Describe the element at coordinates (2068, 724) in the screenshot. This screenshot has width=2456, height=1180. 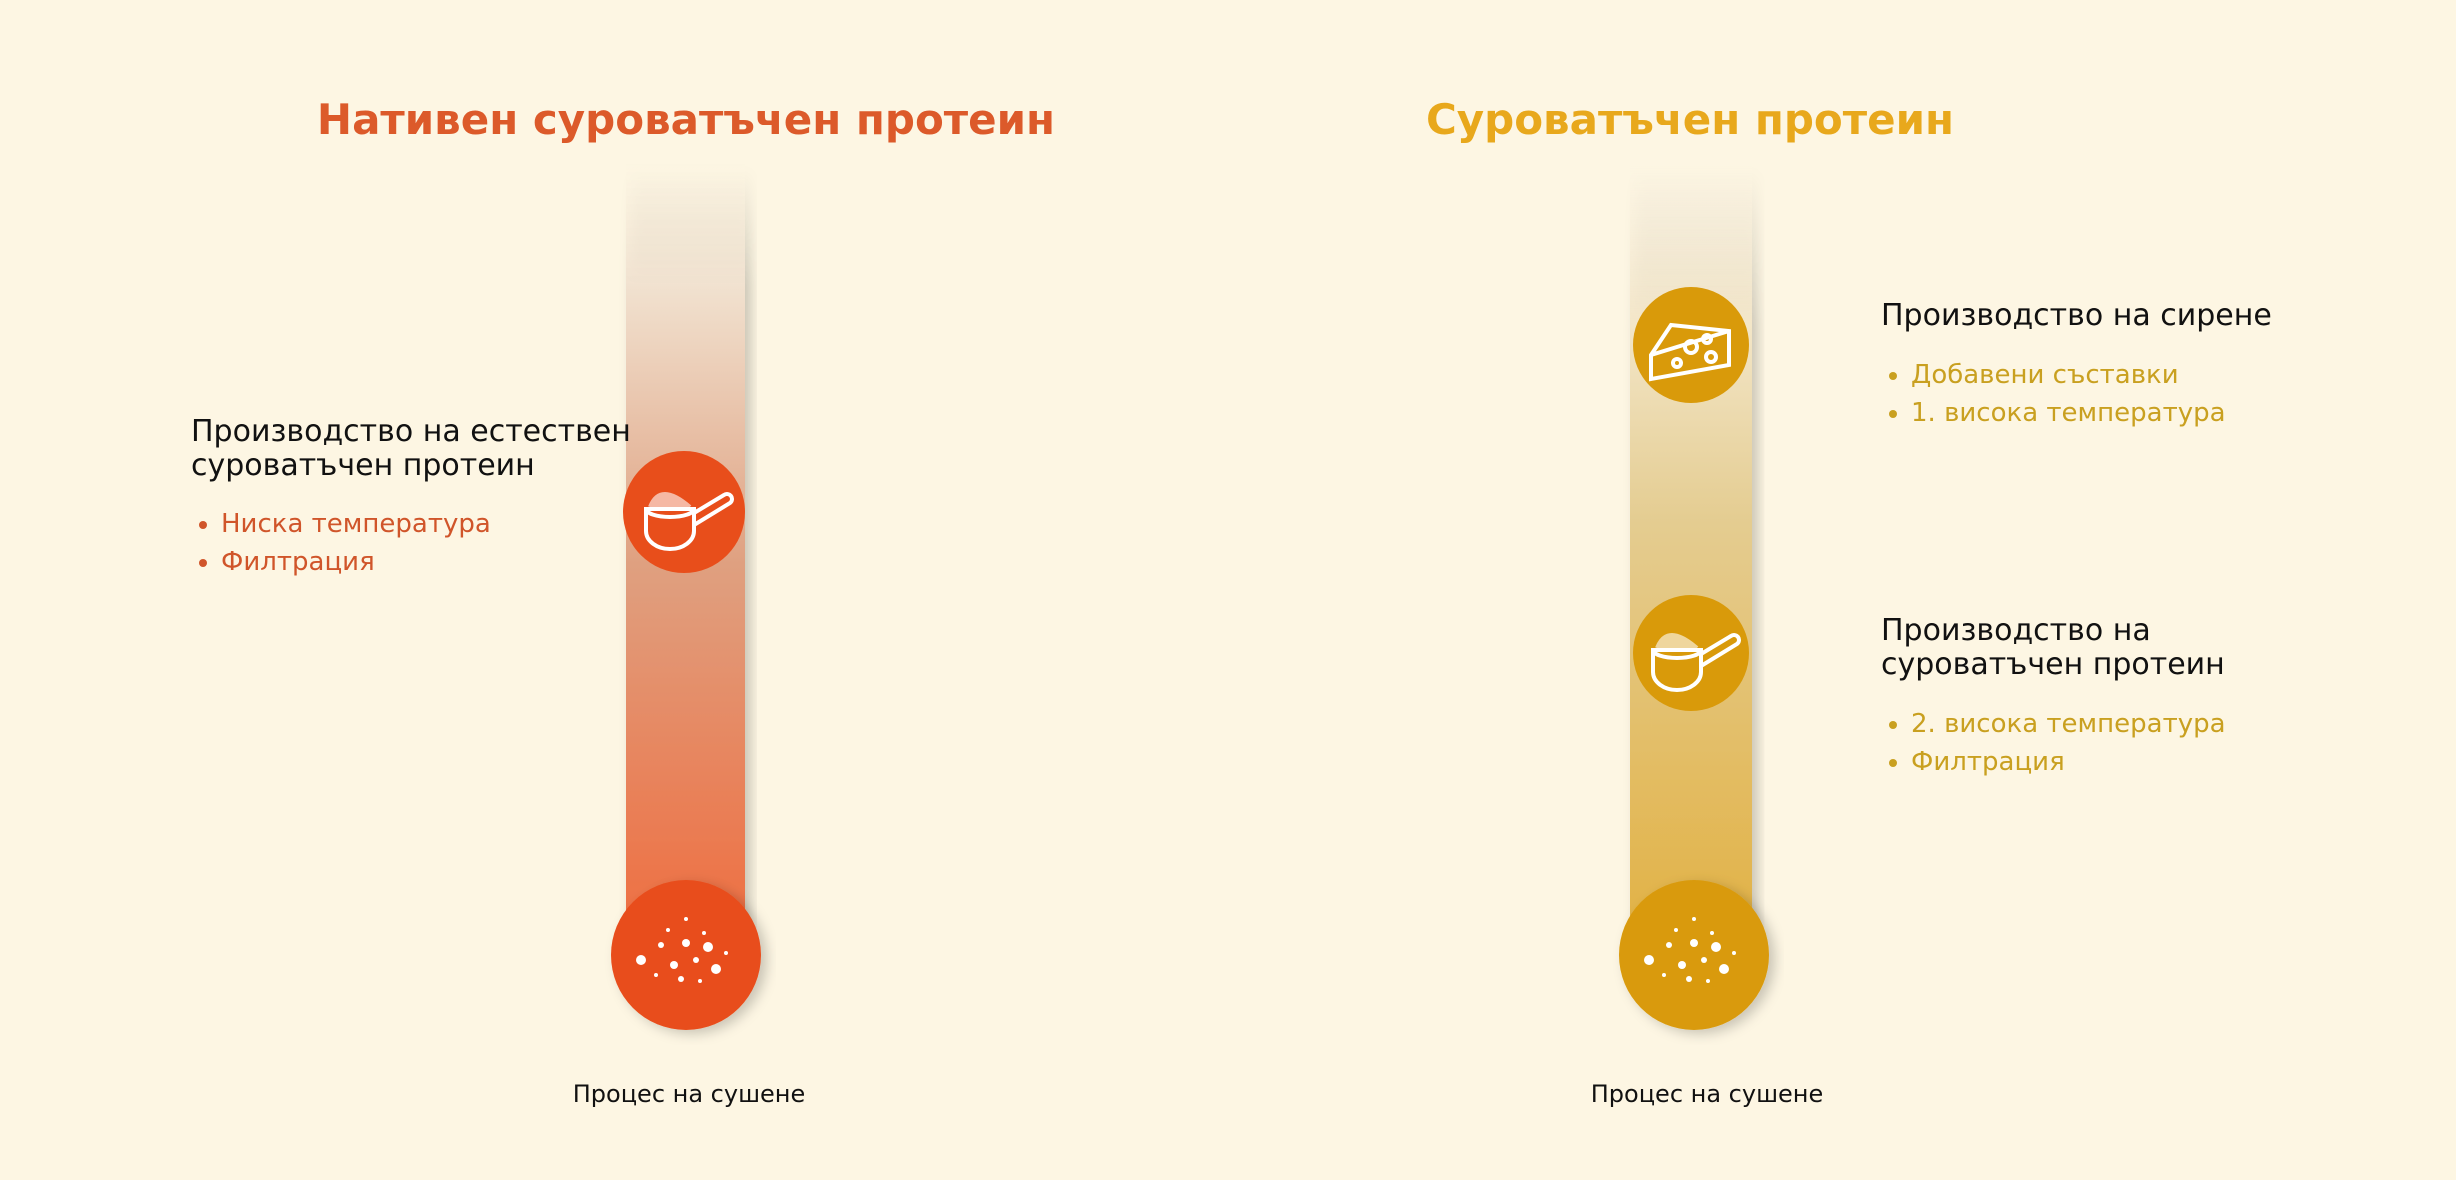
I see `bullet: 2. висока температура` at that location.